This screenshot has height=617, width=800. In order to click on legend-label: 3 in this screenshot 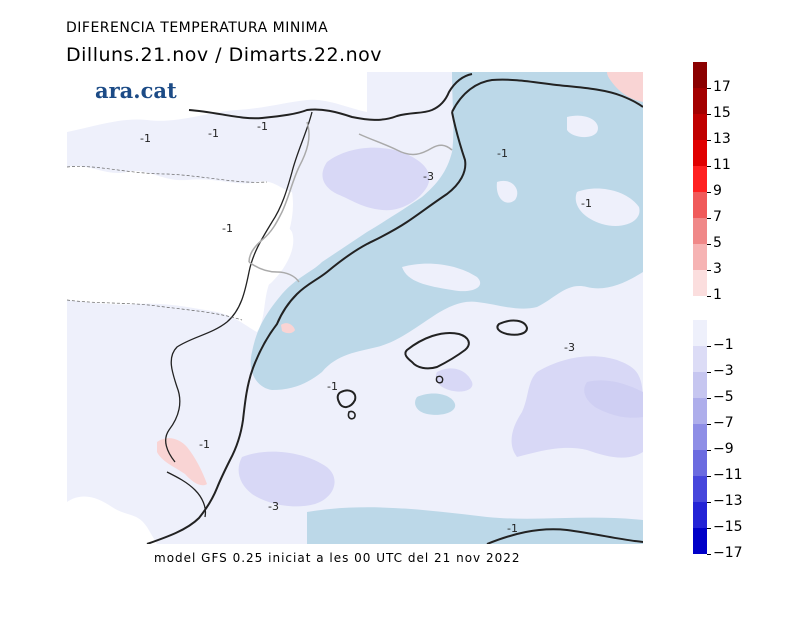, I will do `click(717, 269)`.